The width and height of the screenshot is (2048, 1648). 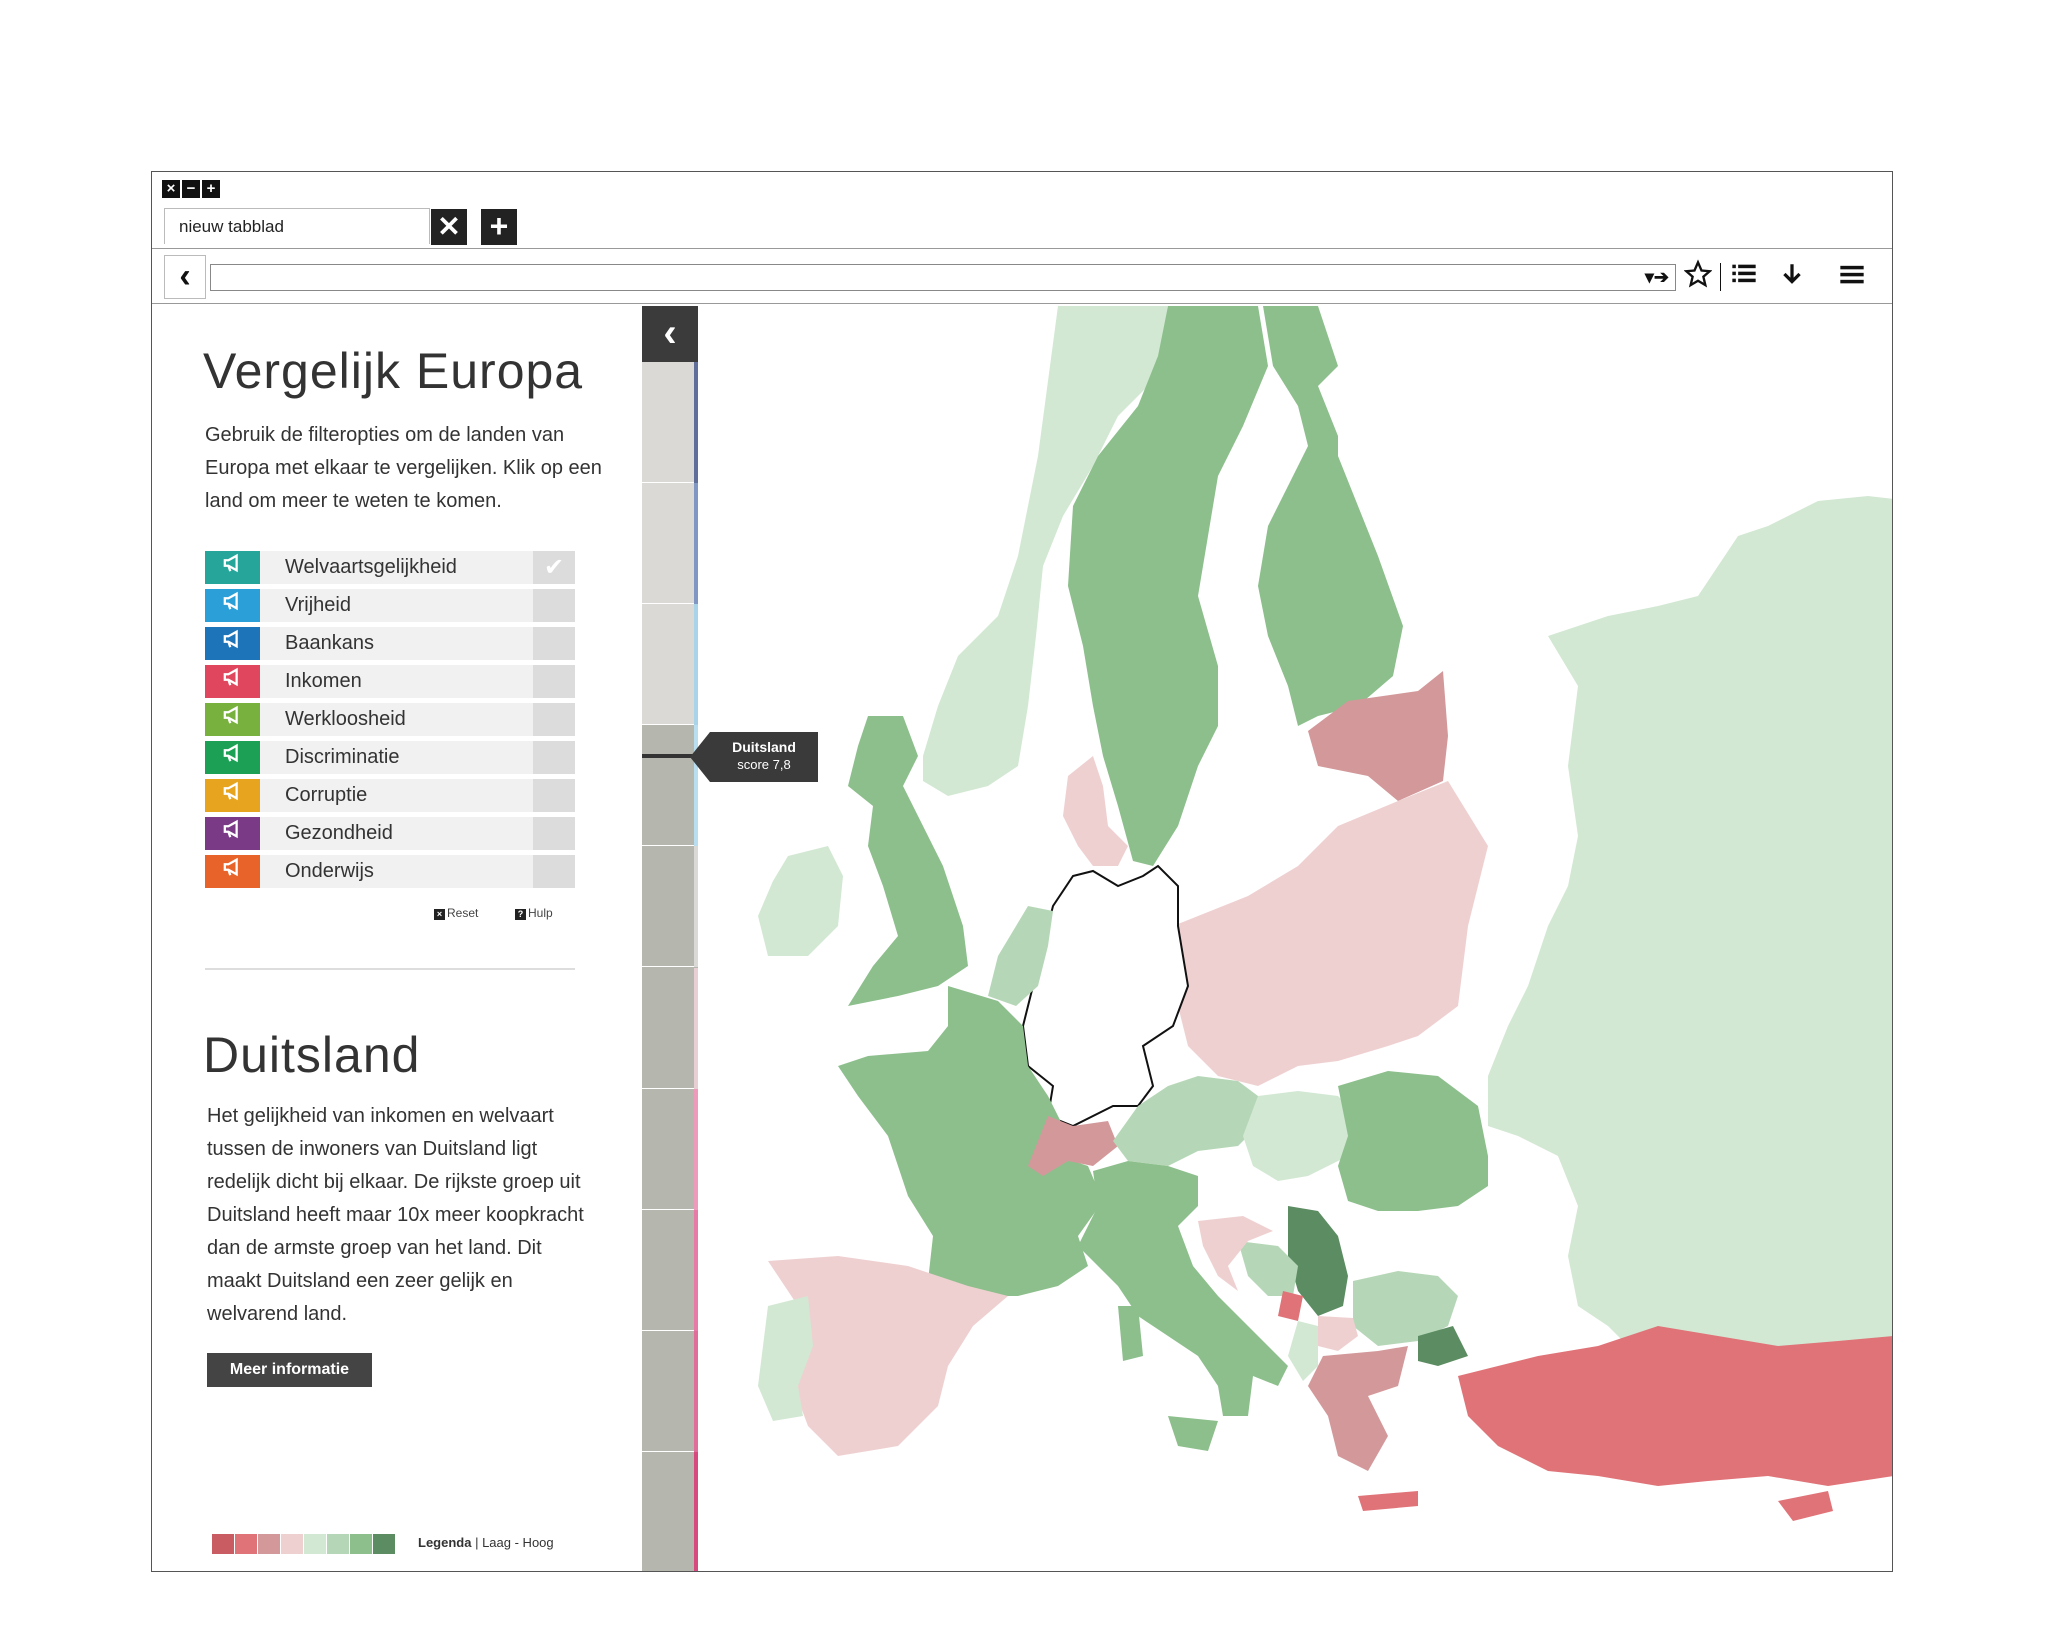 I want to click on download-icon, so click(x=1792, y=278).